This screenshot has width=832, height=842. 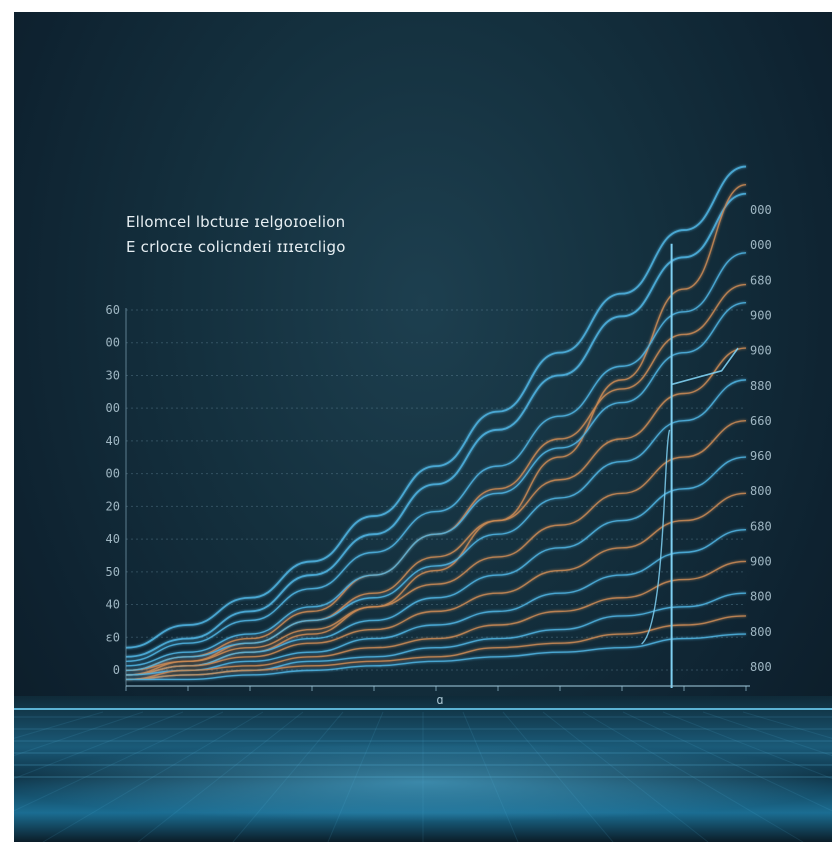 I want to click on left-tick-label: 0, so click(x=116, y=670).